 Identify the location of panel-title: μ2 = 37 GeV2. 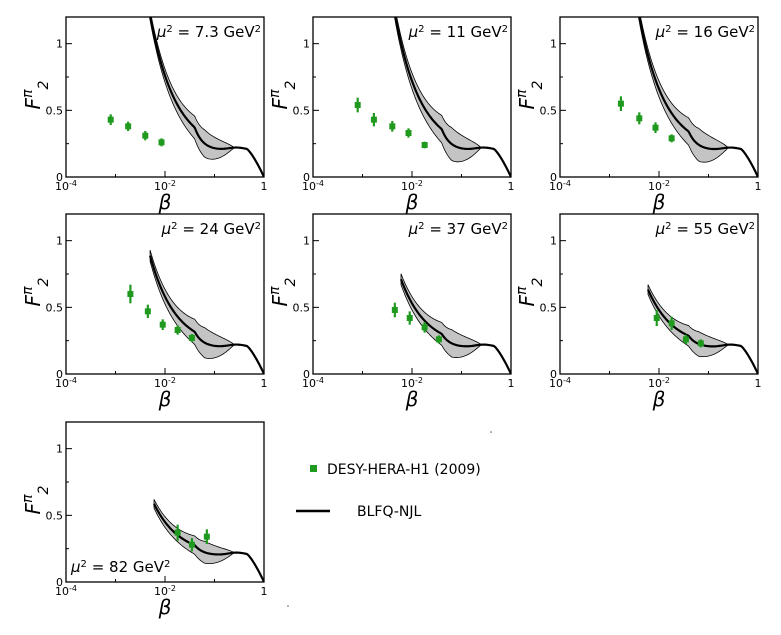
(458, 229).